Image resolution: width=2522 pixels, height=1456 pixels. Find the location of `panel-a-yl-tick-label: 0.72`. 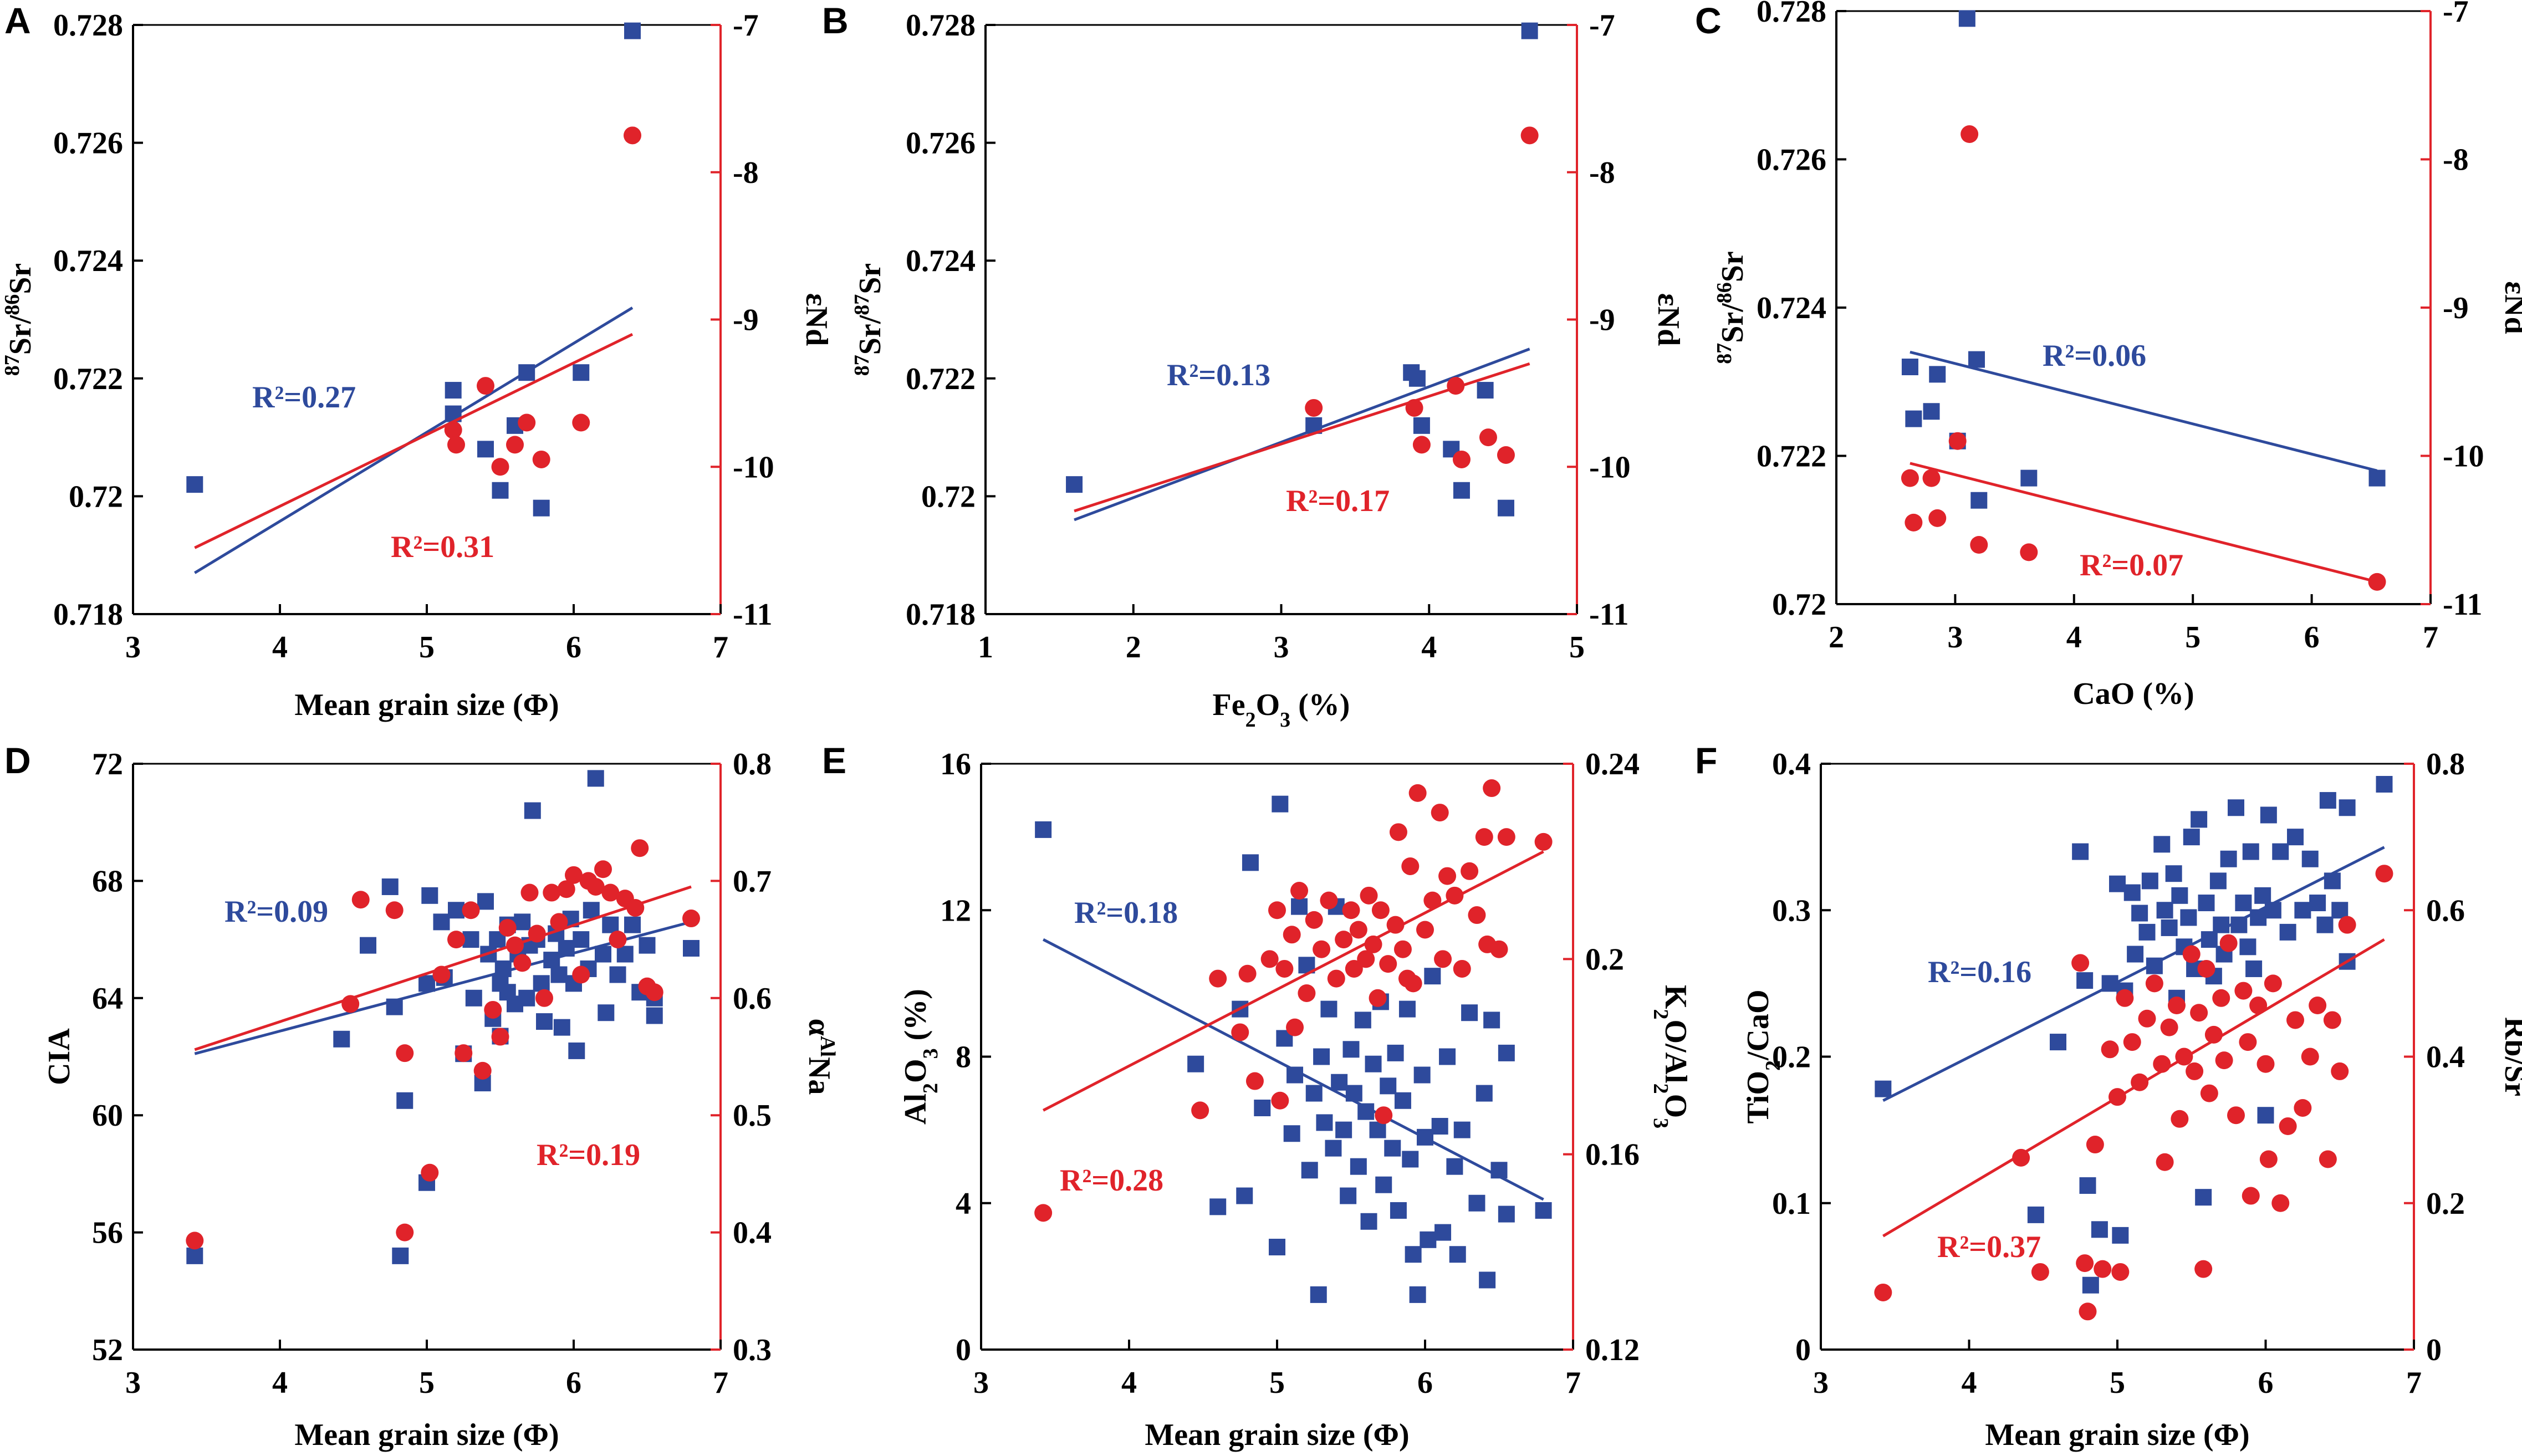

panel-a-yl-tick-label: 0.72 is located at coordinates (96, 496).